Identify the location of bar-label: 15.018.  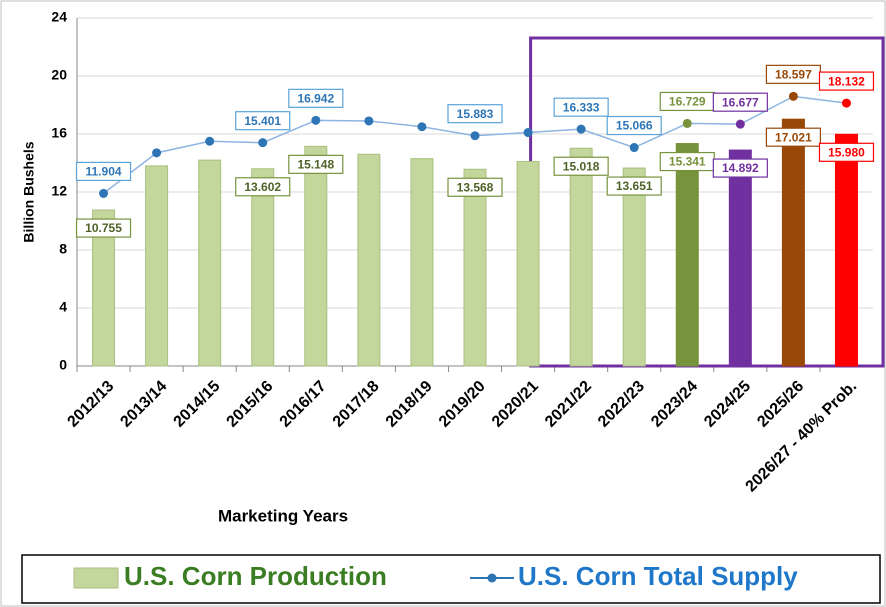
(581, 166).